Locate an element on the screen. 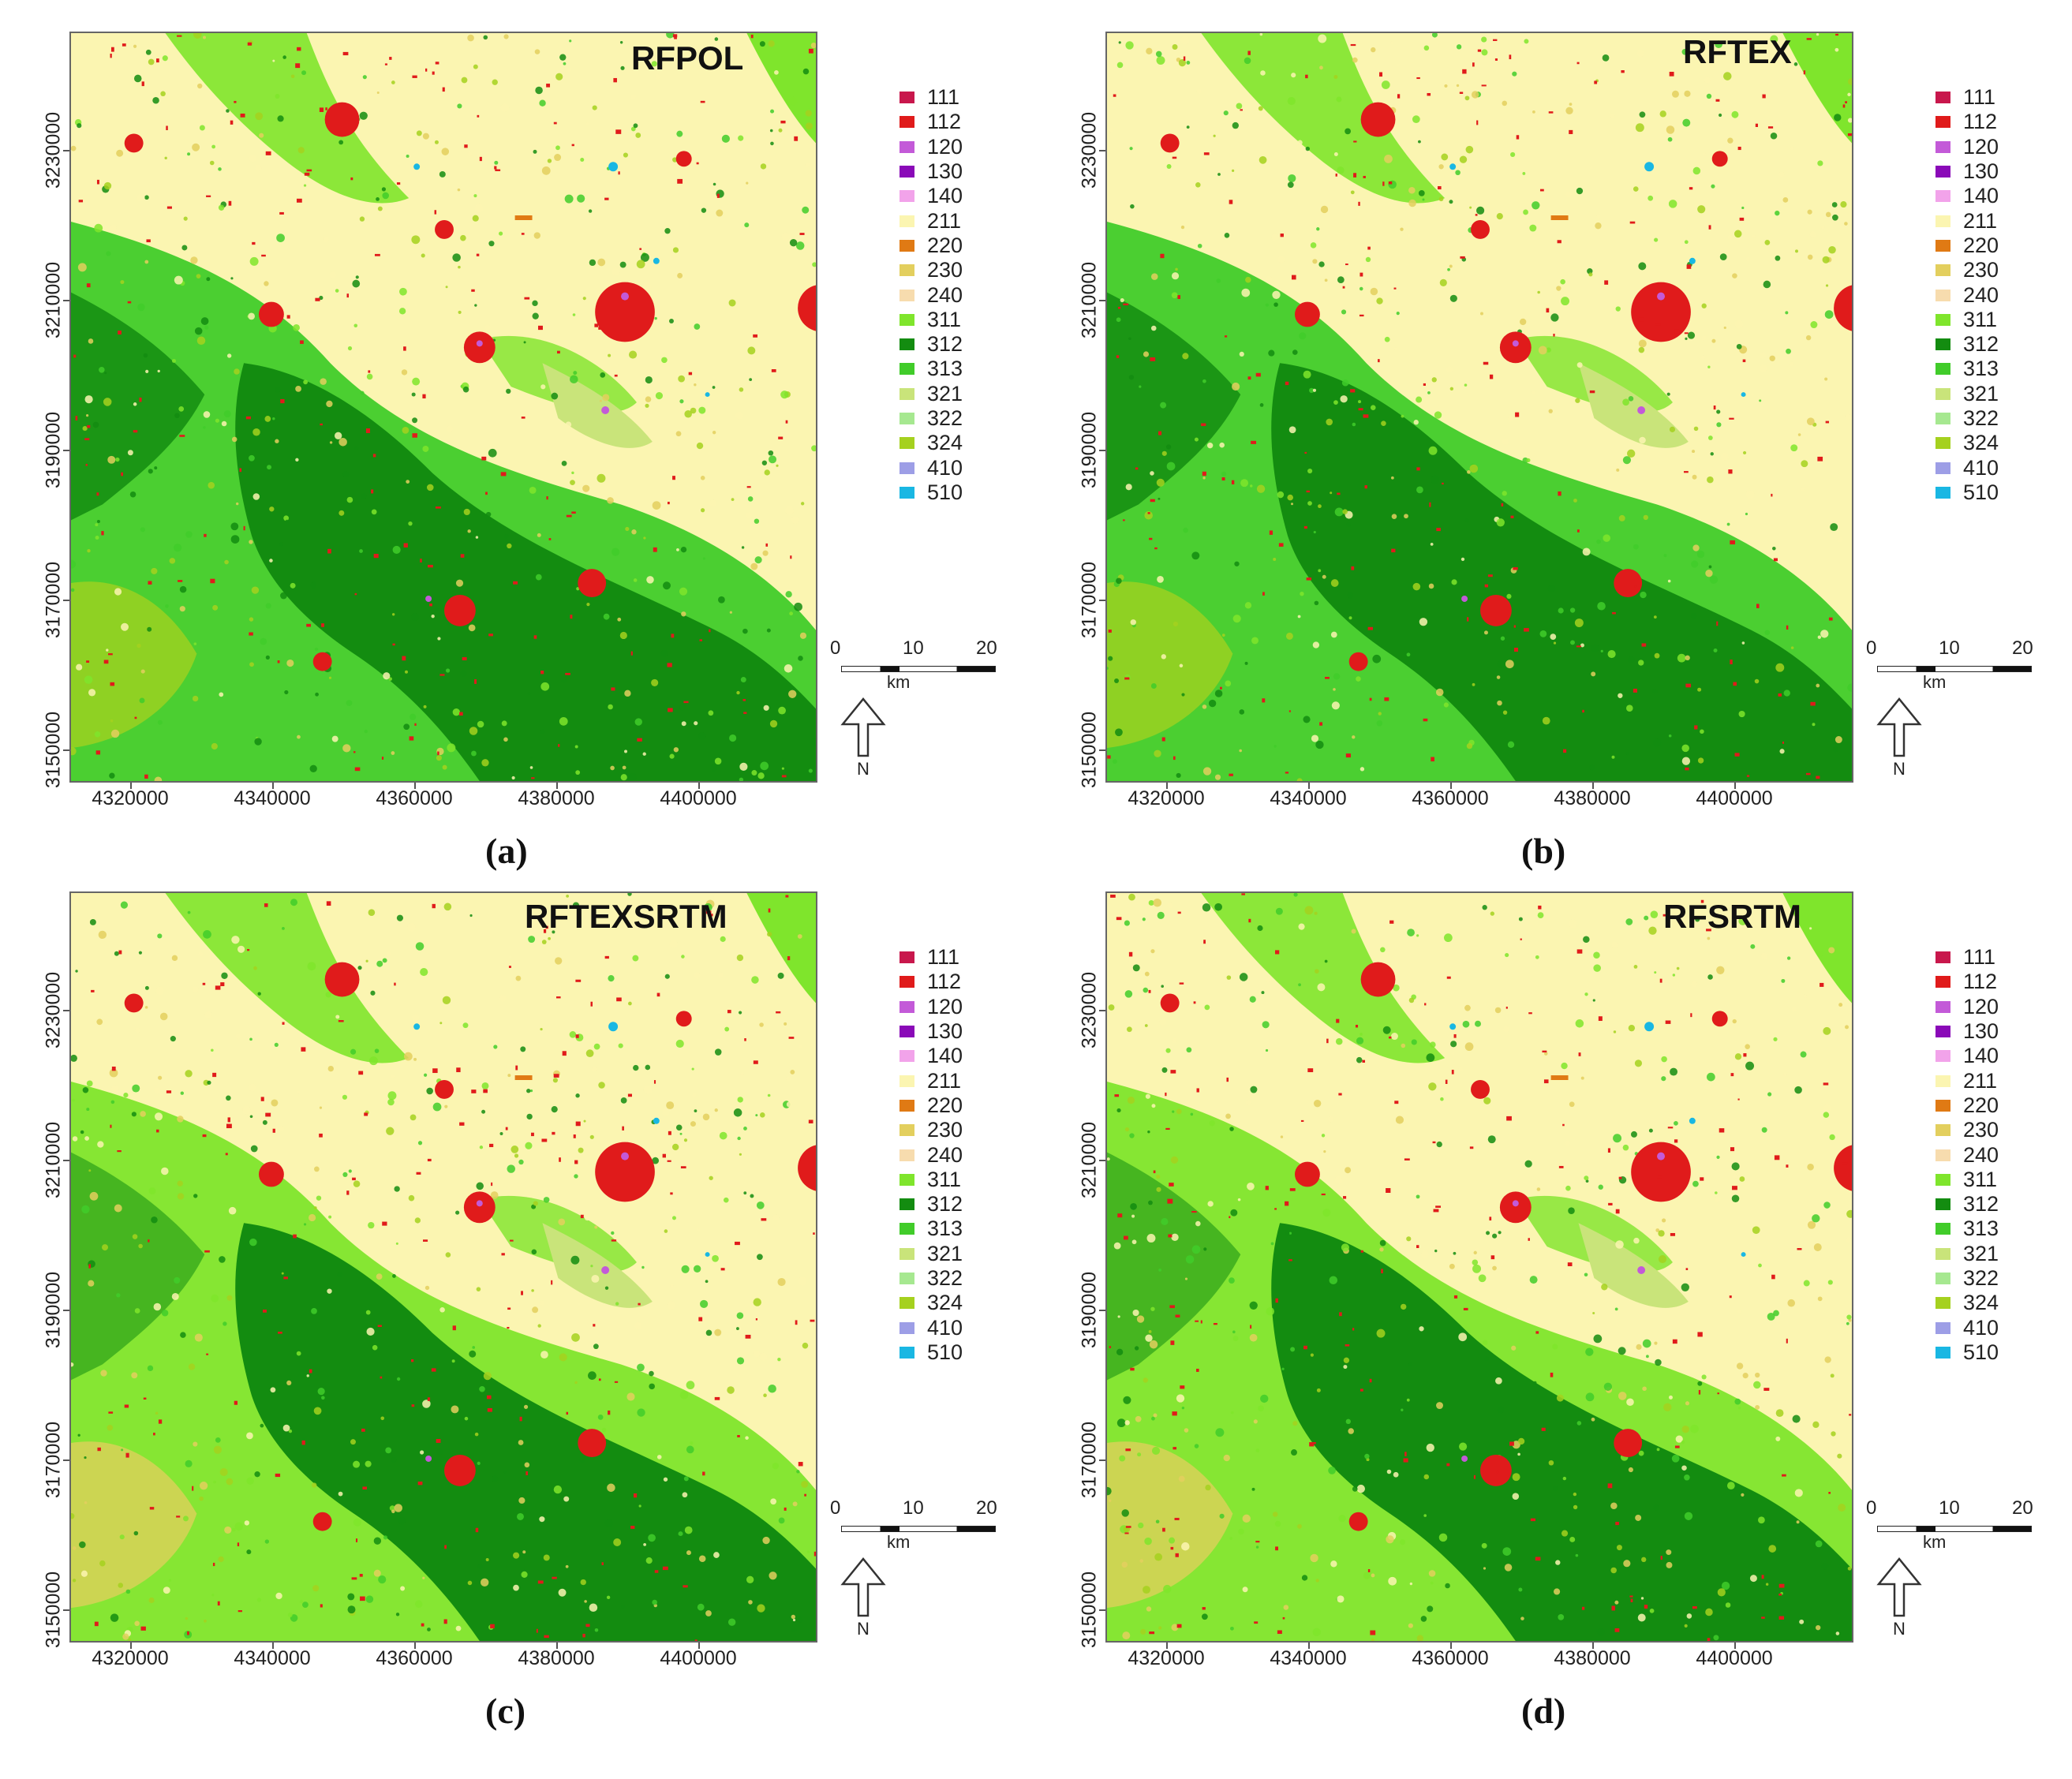 This screenshot has width=2072, height=1779. north-label: N is located at coordinates (1899, 769).